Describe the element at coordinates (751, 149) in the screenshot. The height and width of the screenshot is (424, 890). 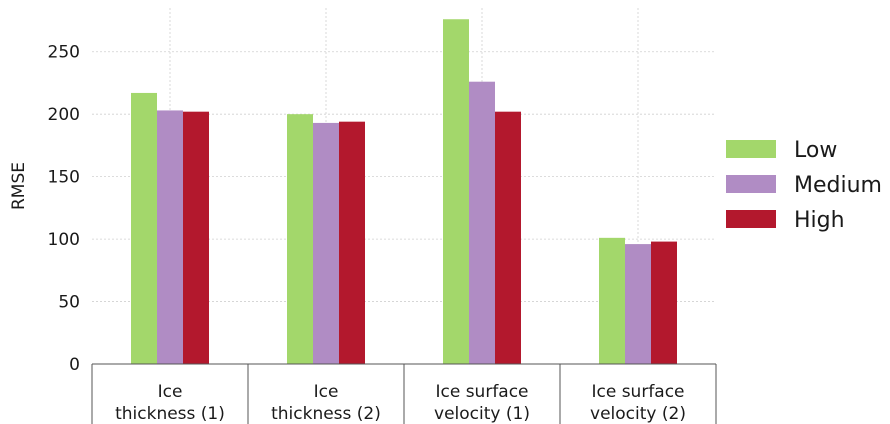
I see `legend-swatch-low` at that location.